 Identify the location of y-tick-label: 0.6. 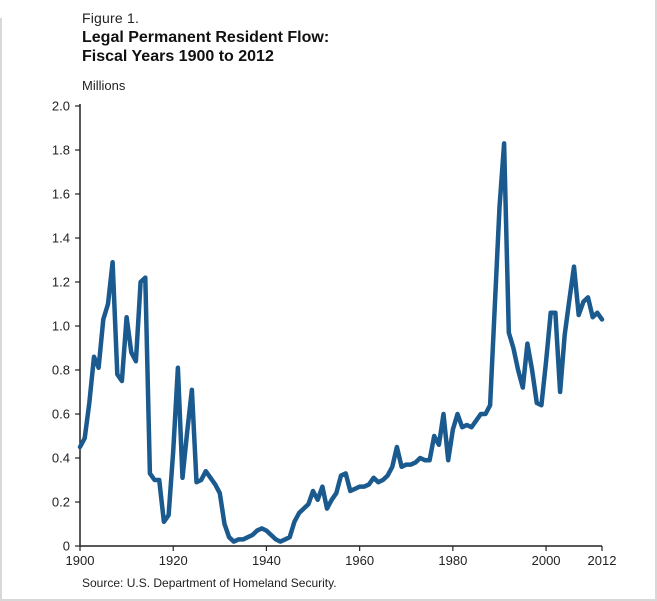
(61, 414).